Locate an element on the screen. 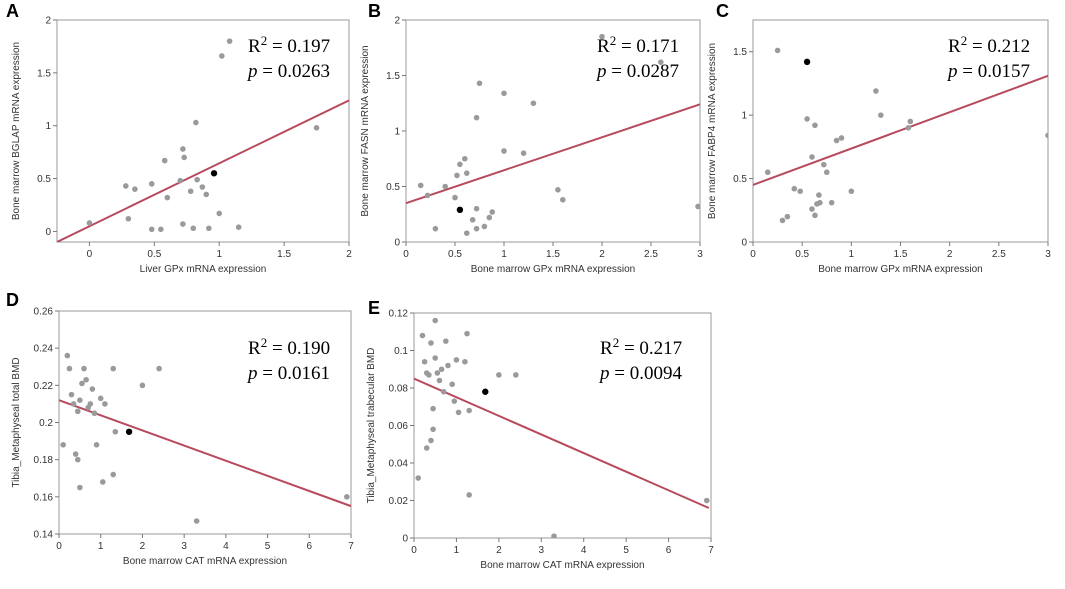 The height and width of the screenshot is (589, 1065). y-axis-title: Bone marrow BGLAP mRNA expression is located at coordinates (16, 131).